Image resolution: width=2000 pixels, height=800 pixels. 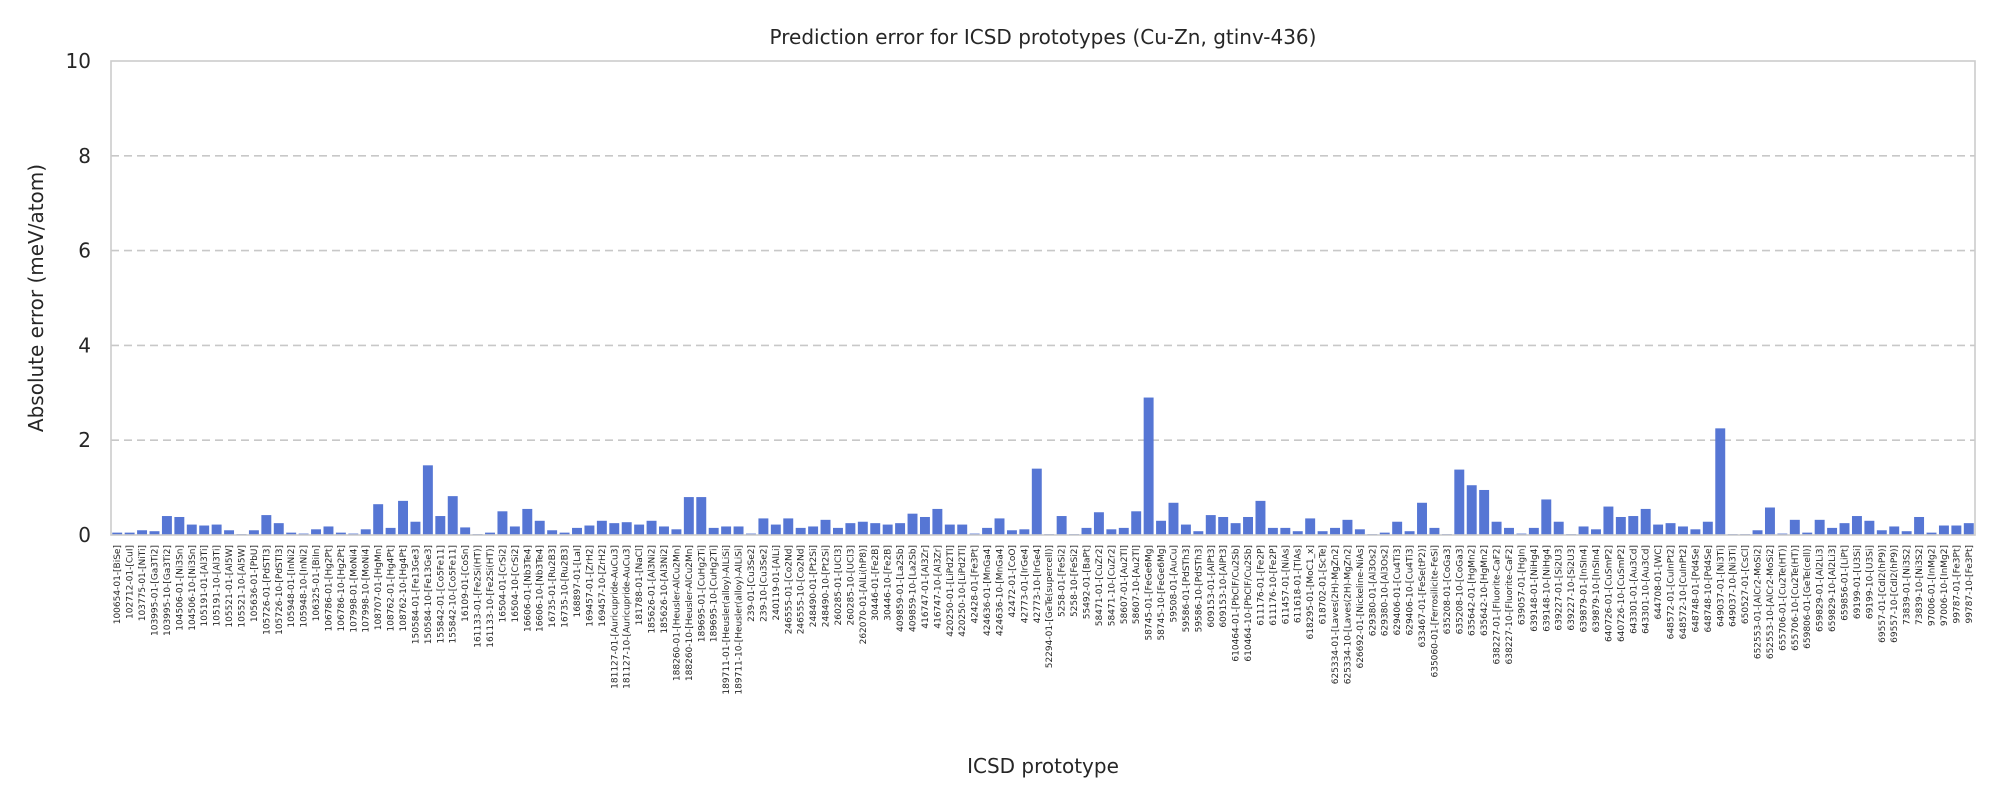 I want to click on x-tick-label: 625334-01-[Laves(2H)-MgZn2], so click(x=1336, y=614).